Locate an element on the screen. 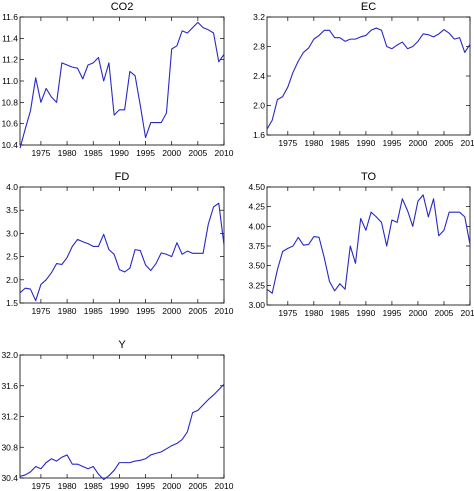  x-tick-label: 1980 is located at coordinates (67, 311).